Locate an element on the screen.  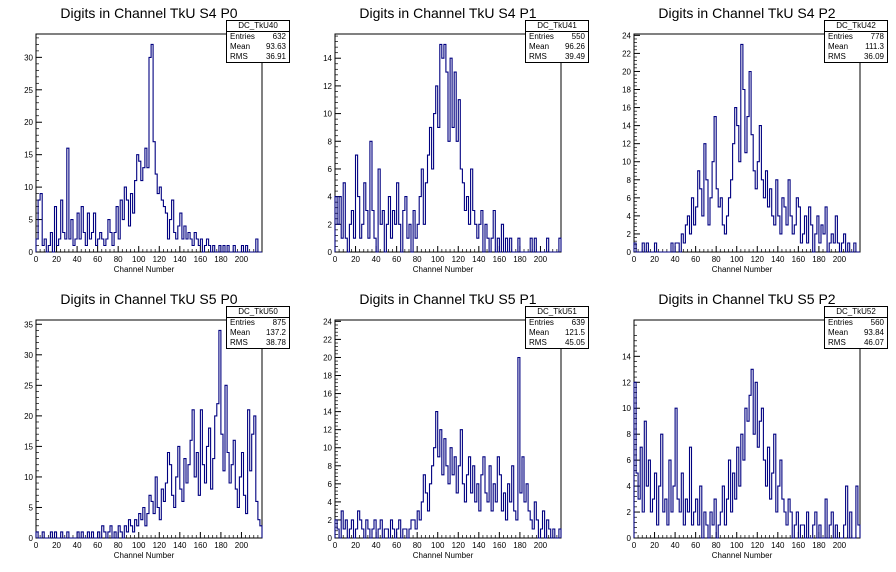
stats-name: DC_TkU40 is located at coordinates (258, 26).